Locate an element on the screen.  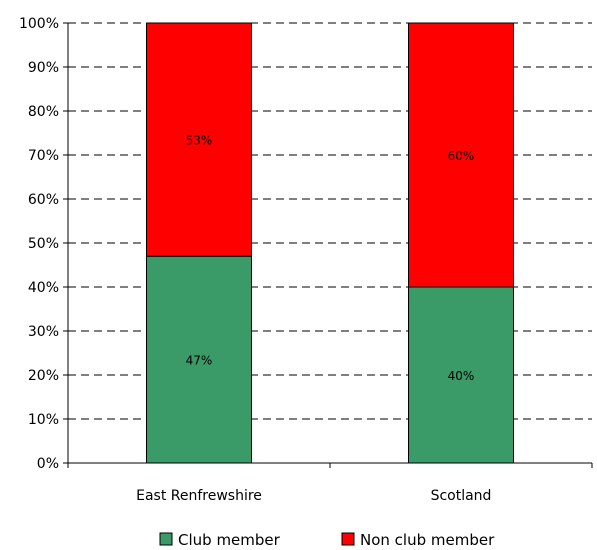
y-tick-label: 80% is located at coordinates (43, 112).